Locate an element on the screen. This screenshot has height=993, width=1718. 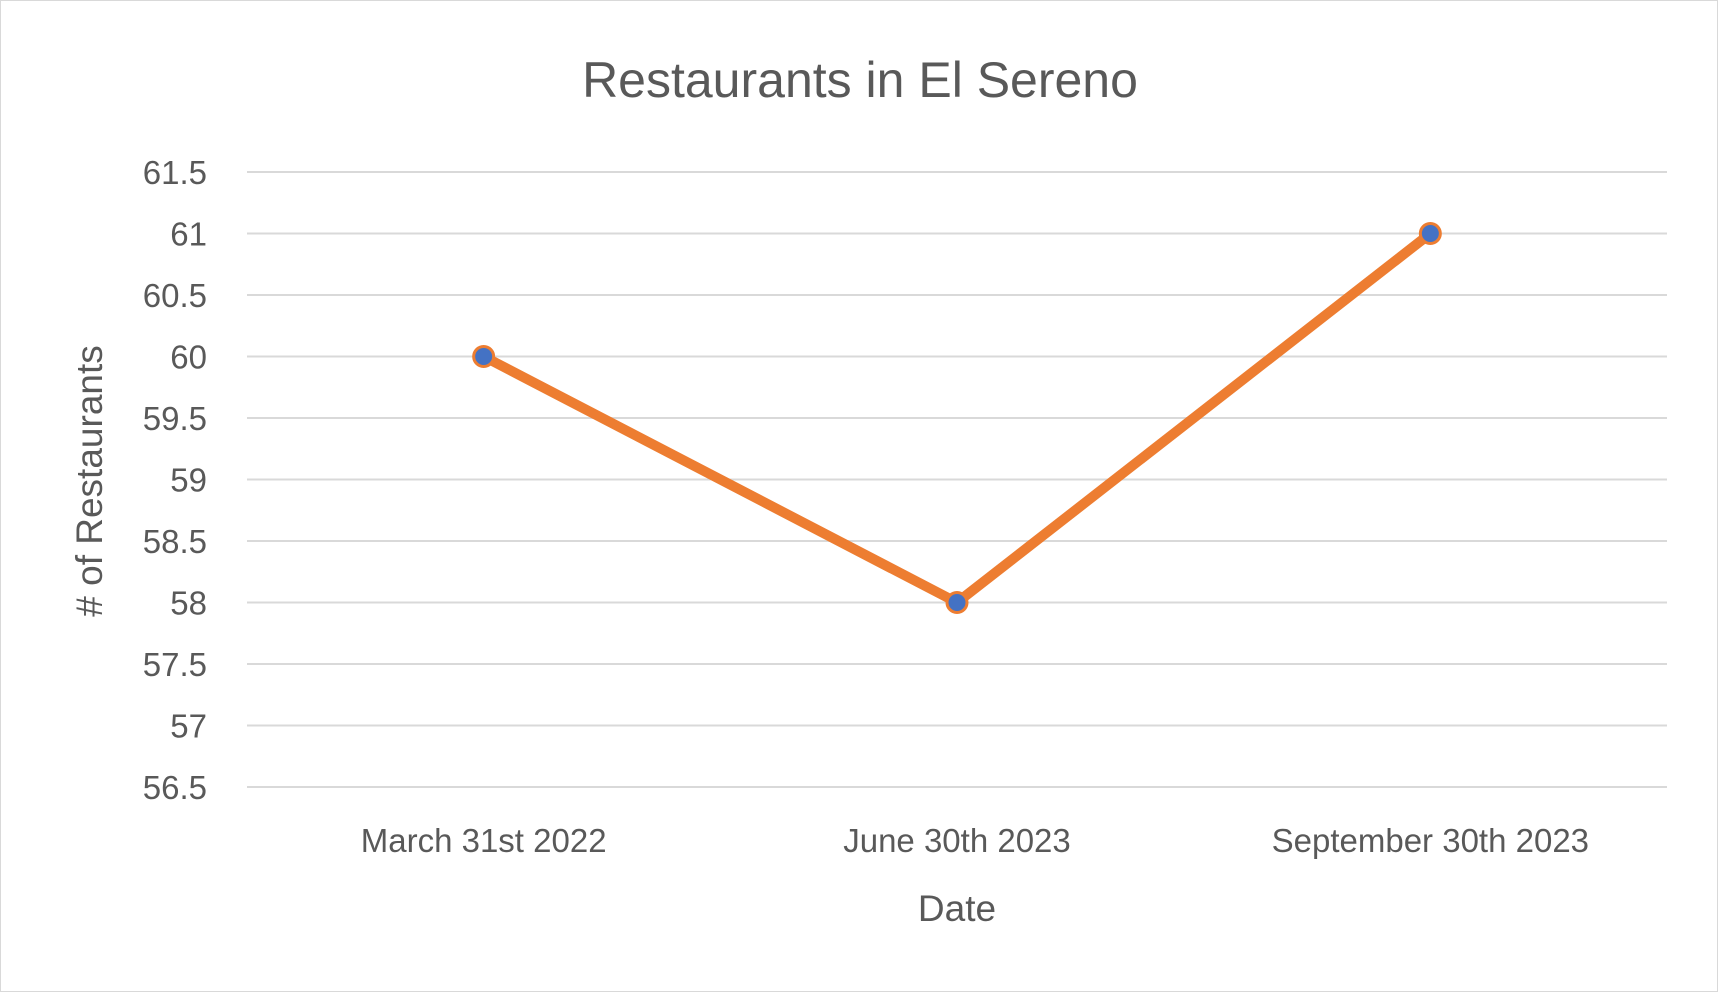
y-tick-label: 56.5 is located at coordinates (175, 787).